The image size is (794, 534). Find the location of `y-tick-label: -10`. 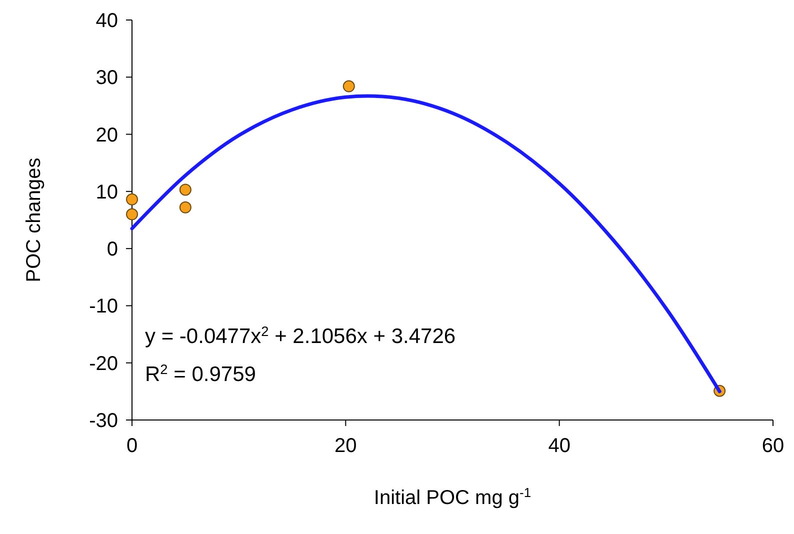

y-tick-label: -10 is located at coordinates (103, 307).